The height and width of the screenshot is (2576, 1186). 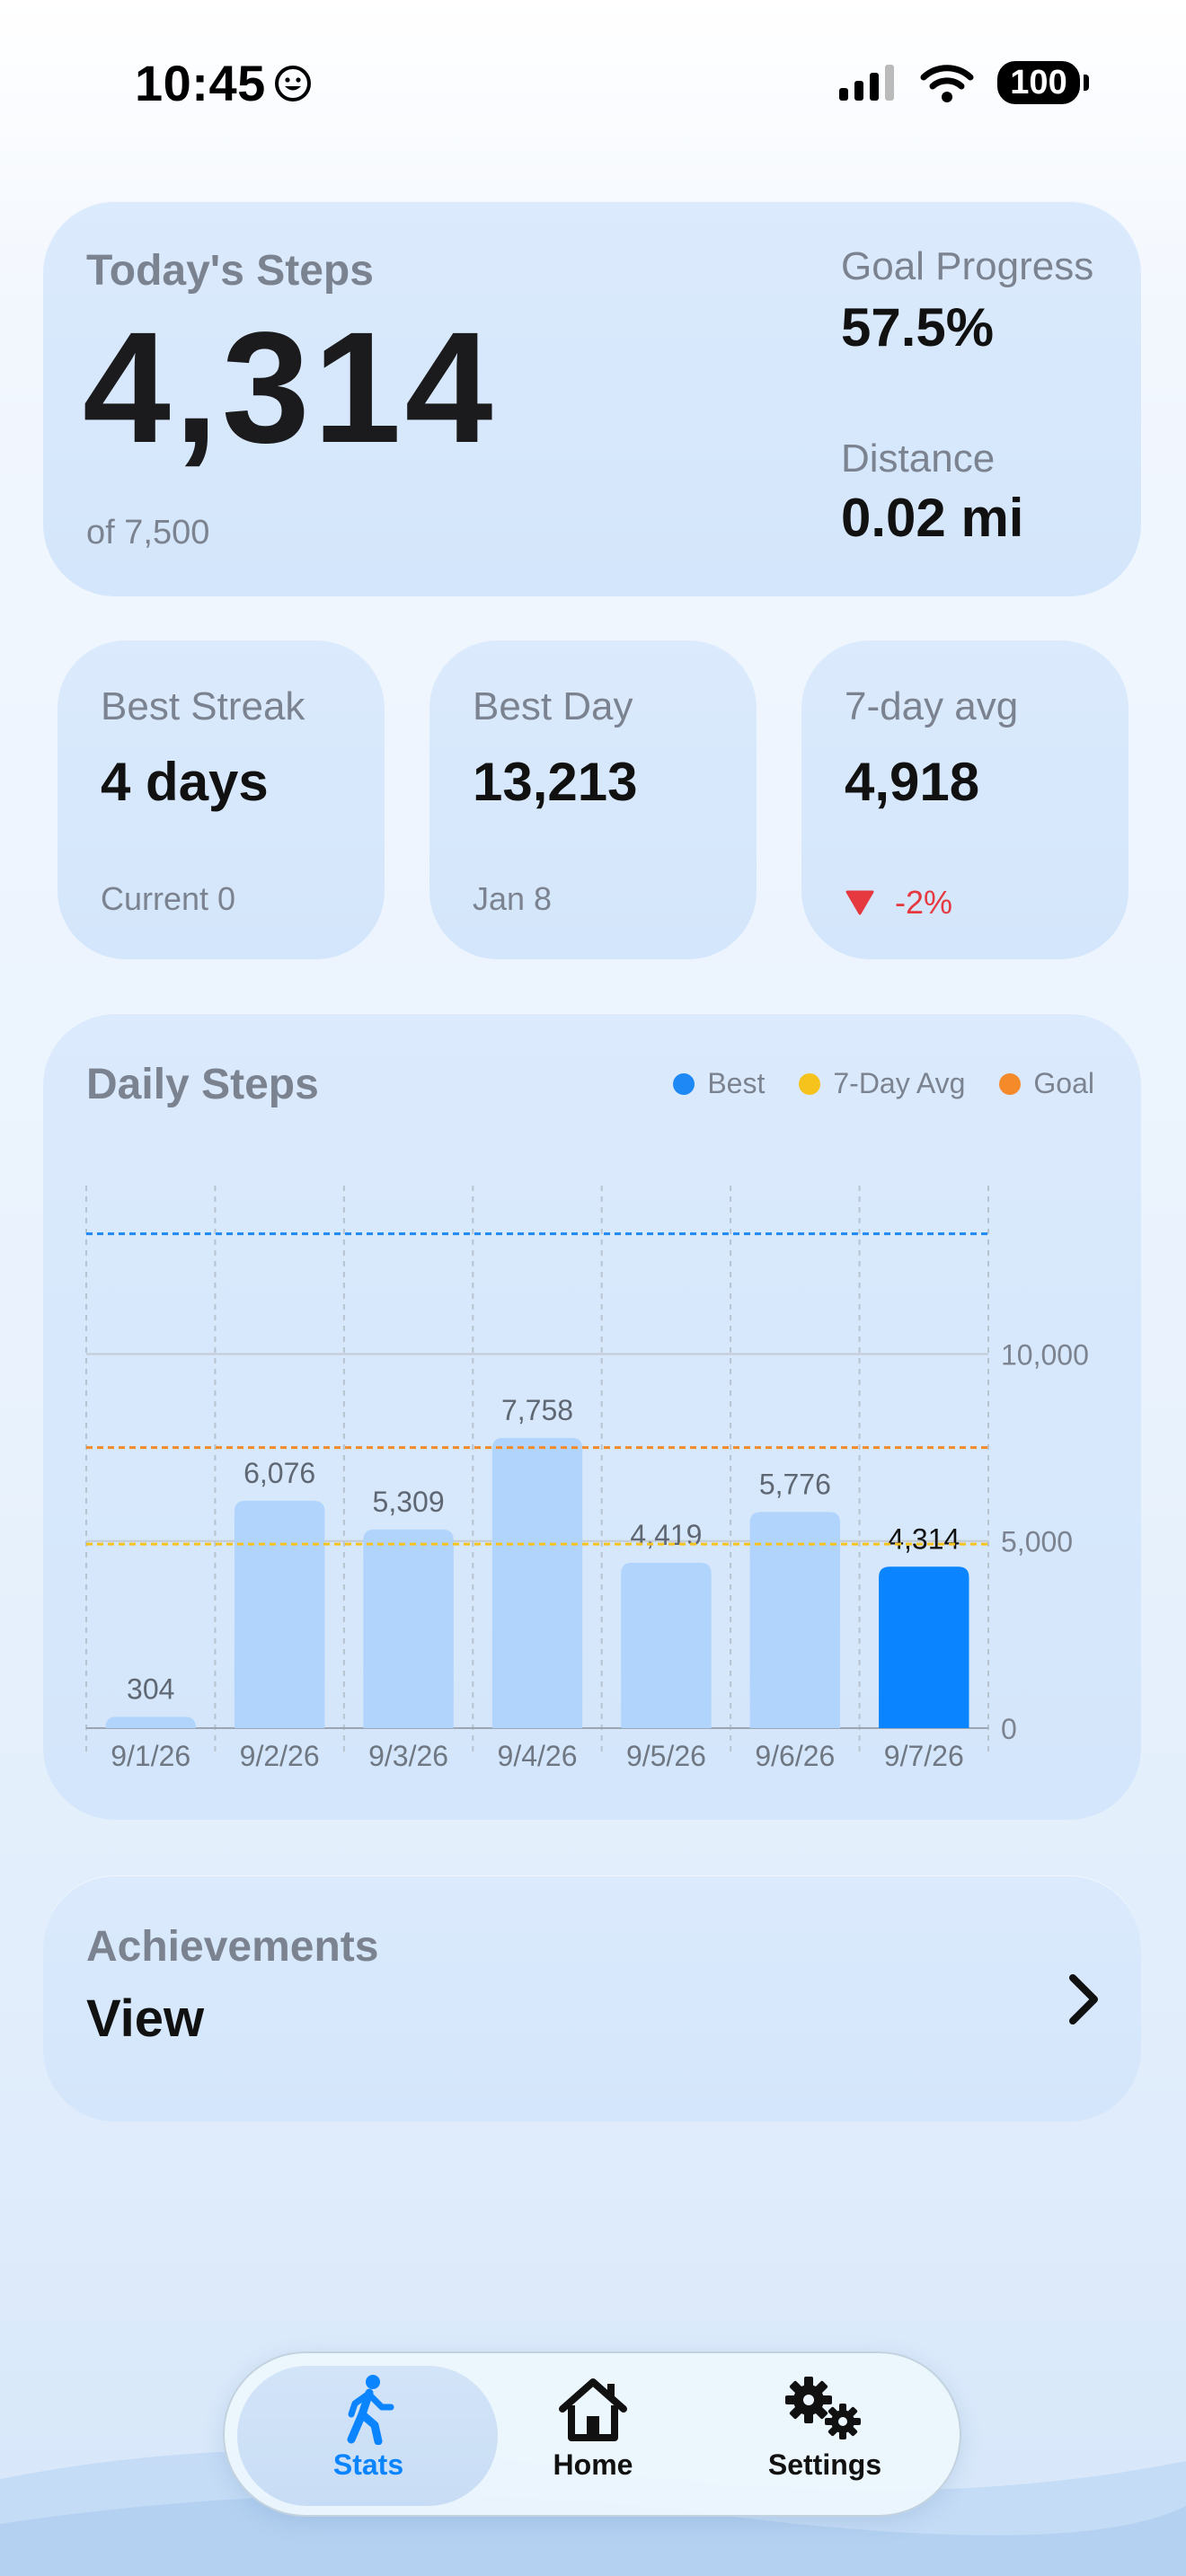 What do you see at coordinates (912, 782) in the screenshot?
I see `seven-day-avg-value: 4,918` at bounding box center [912, 782].